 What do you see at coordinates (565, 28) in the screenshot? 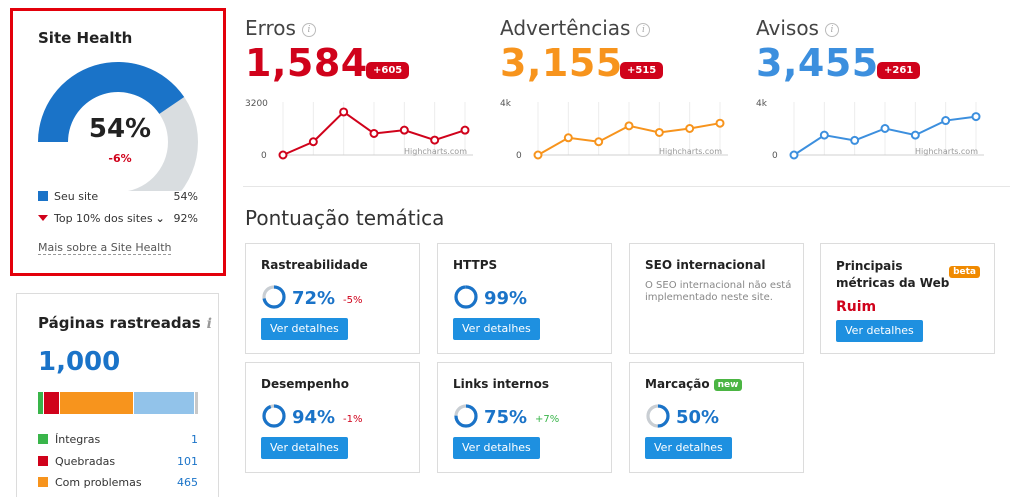
I see `metric-label: Advertências` at bounding box center [565, 28].